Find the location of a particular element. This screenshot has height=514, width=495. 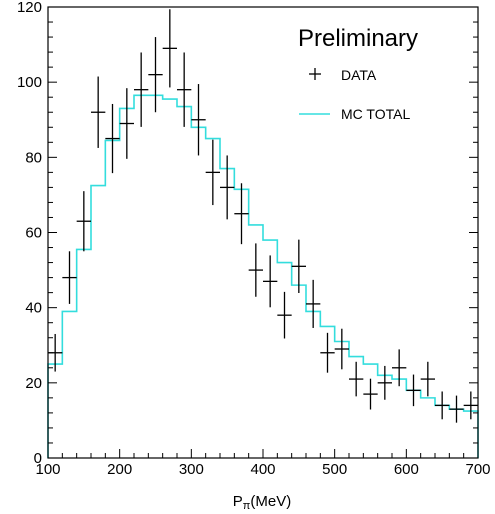

x-tick-label: 200 is located at coordinates (119, 469).